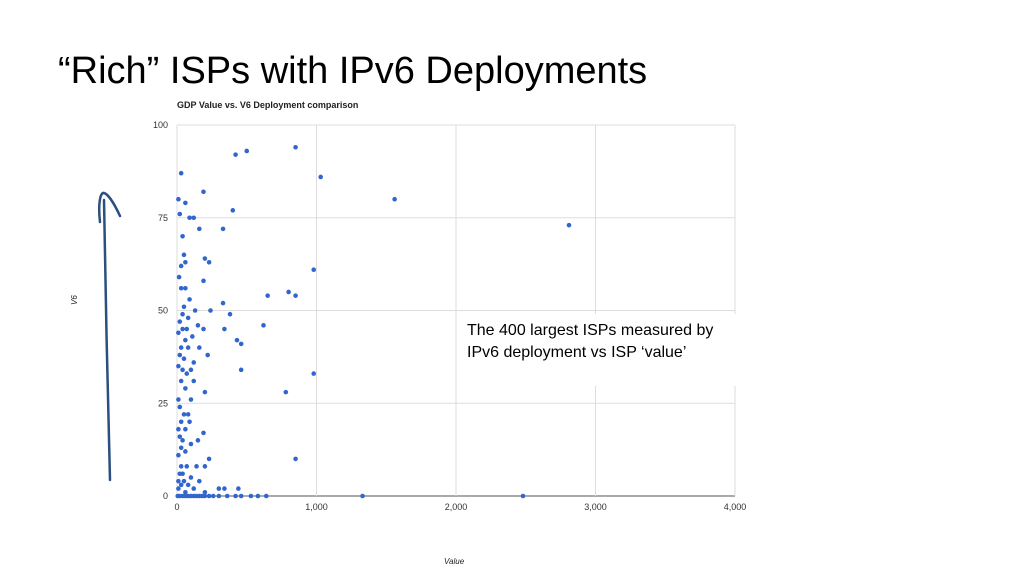  What do you see at coordinates (160, 125) in the screenshot?
I see `y-tick-label: 100` at bounding box center [160, 125].